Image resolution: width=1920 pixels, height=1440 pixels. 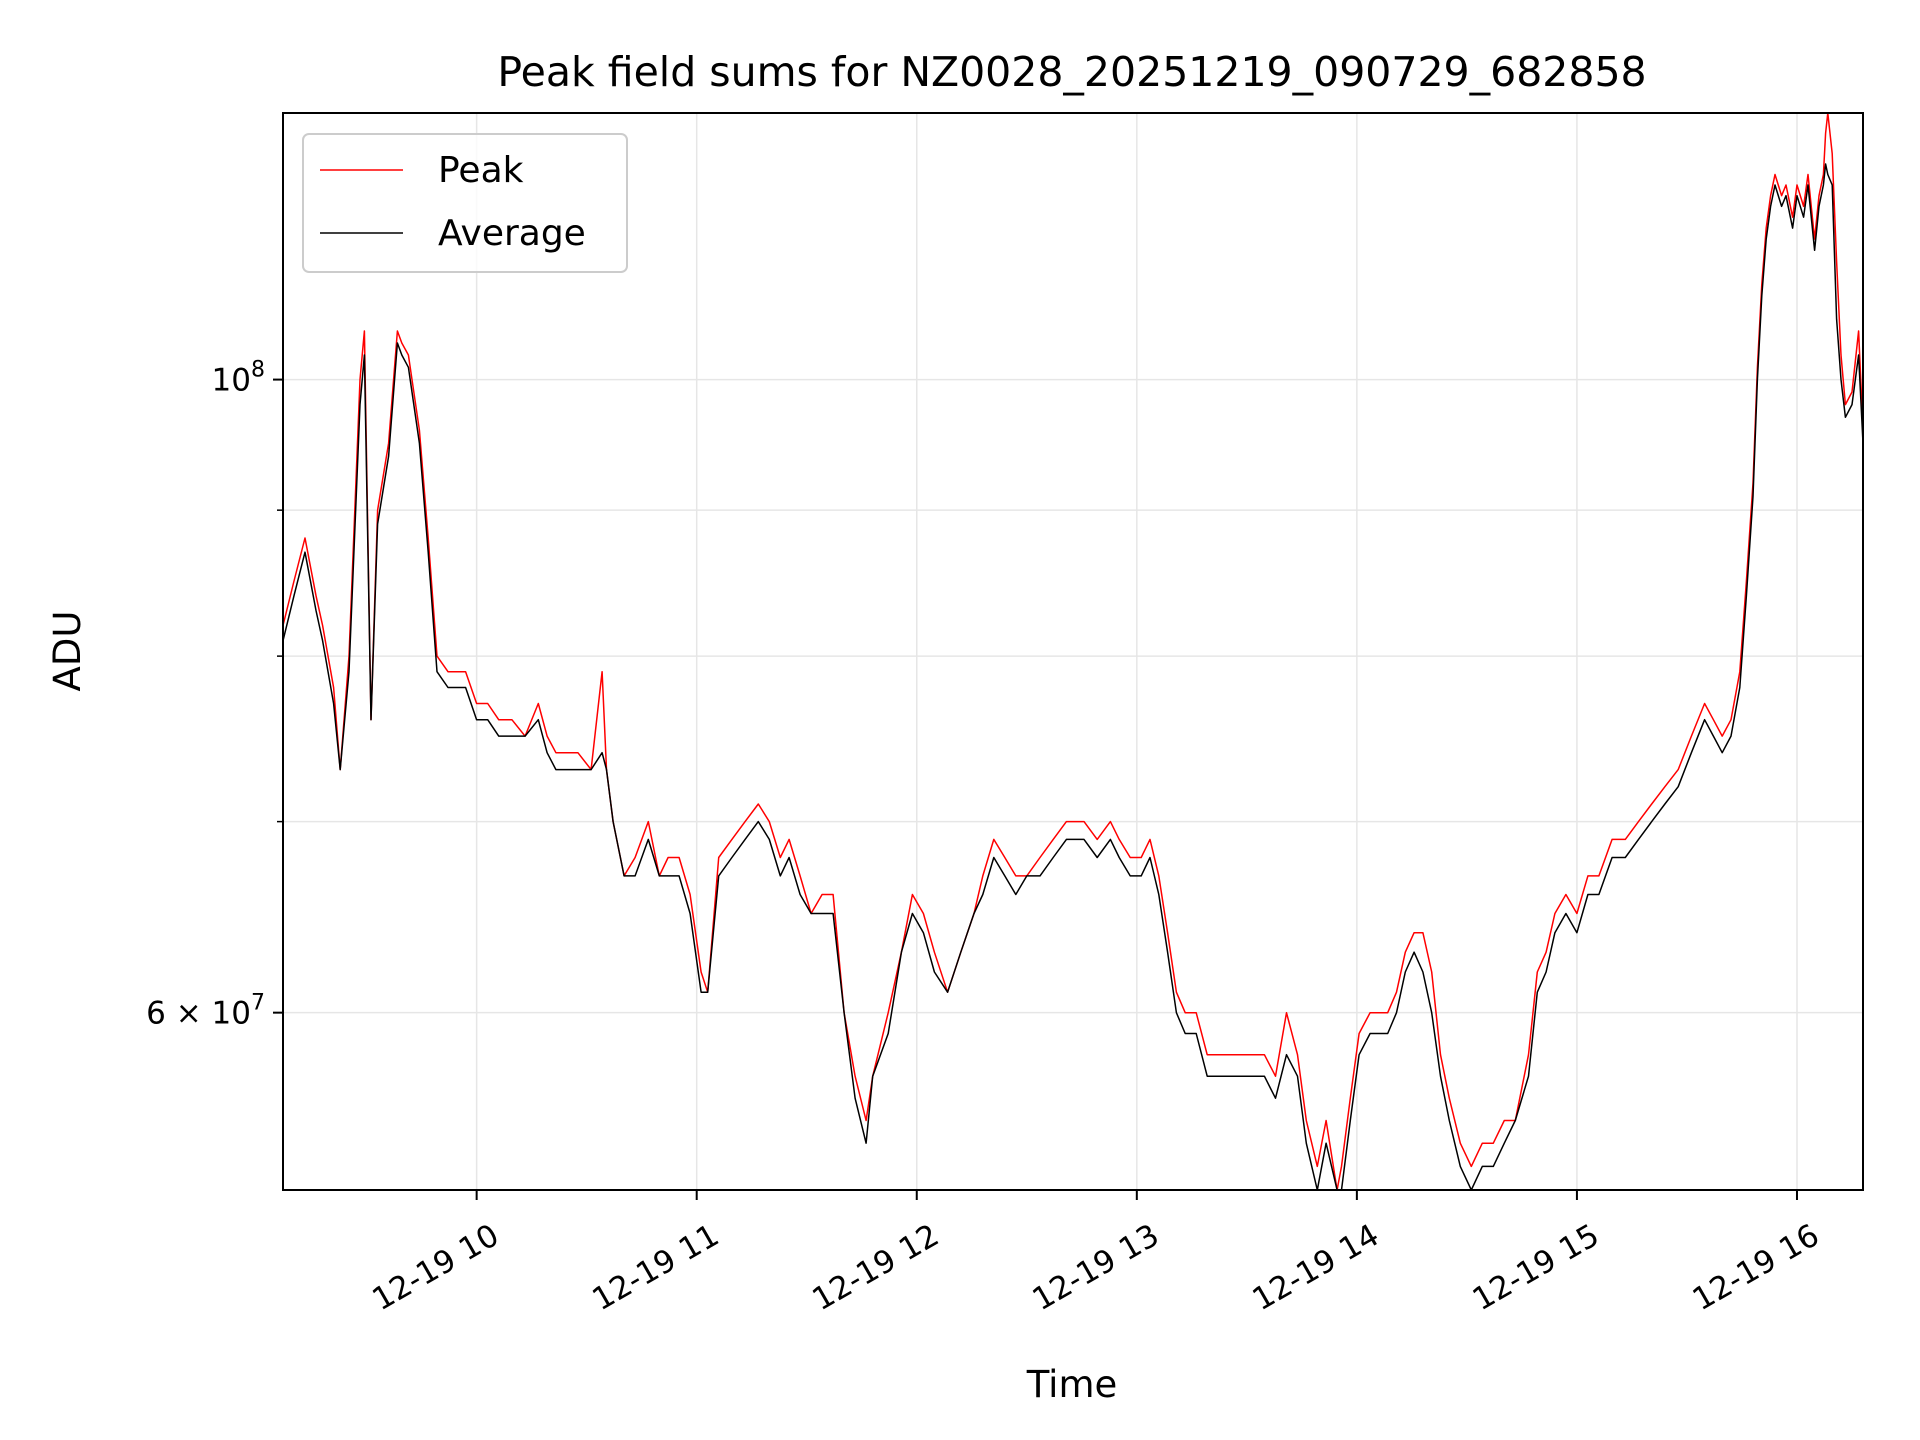 What do you see at coordinates (205, 1011) in the screenshot?
I see `y-tick-label: 6 × 107` at bounding box center [205, 1011].